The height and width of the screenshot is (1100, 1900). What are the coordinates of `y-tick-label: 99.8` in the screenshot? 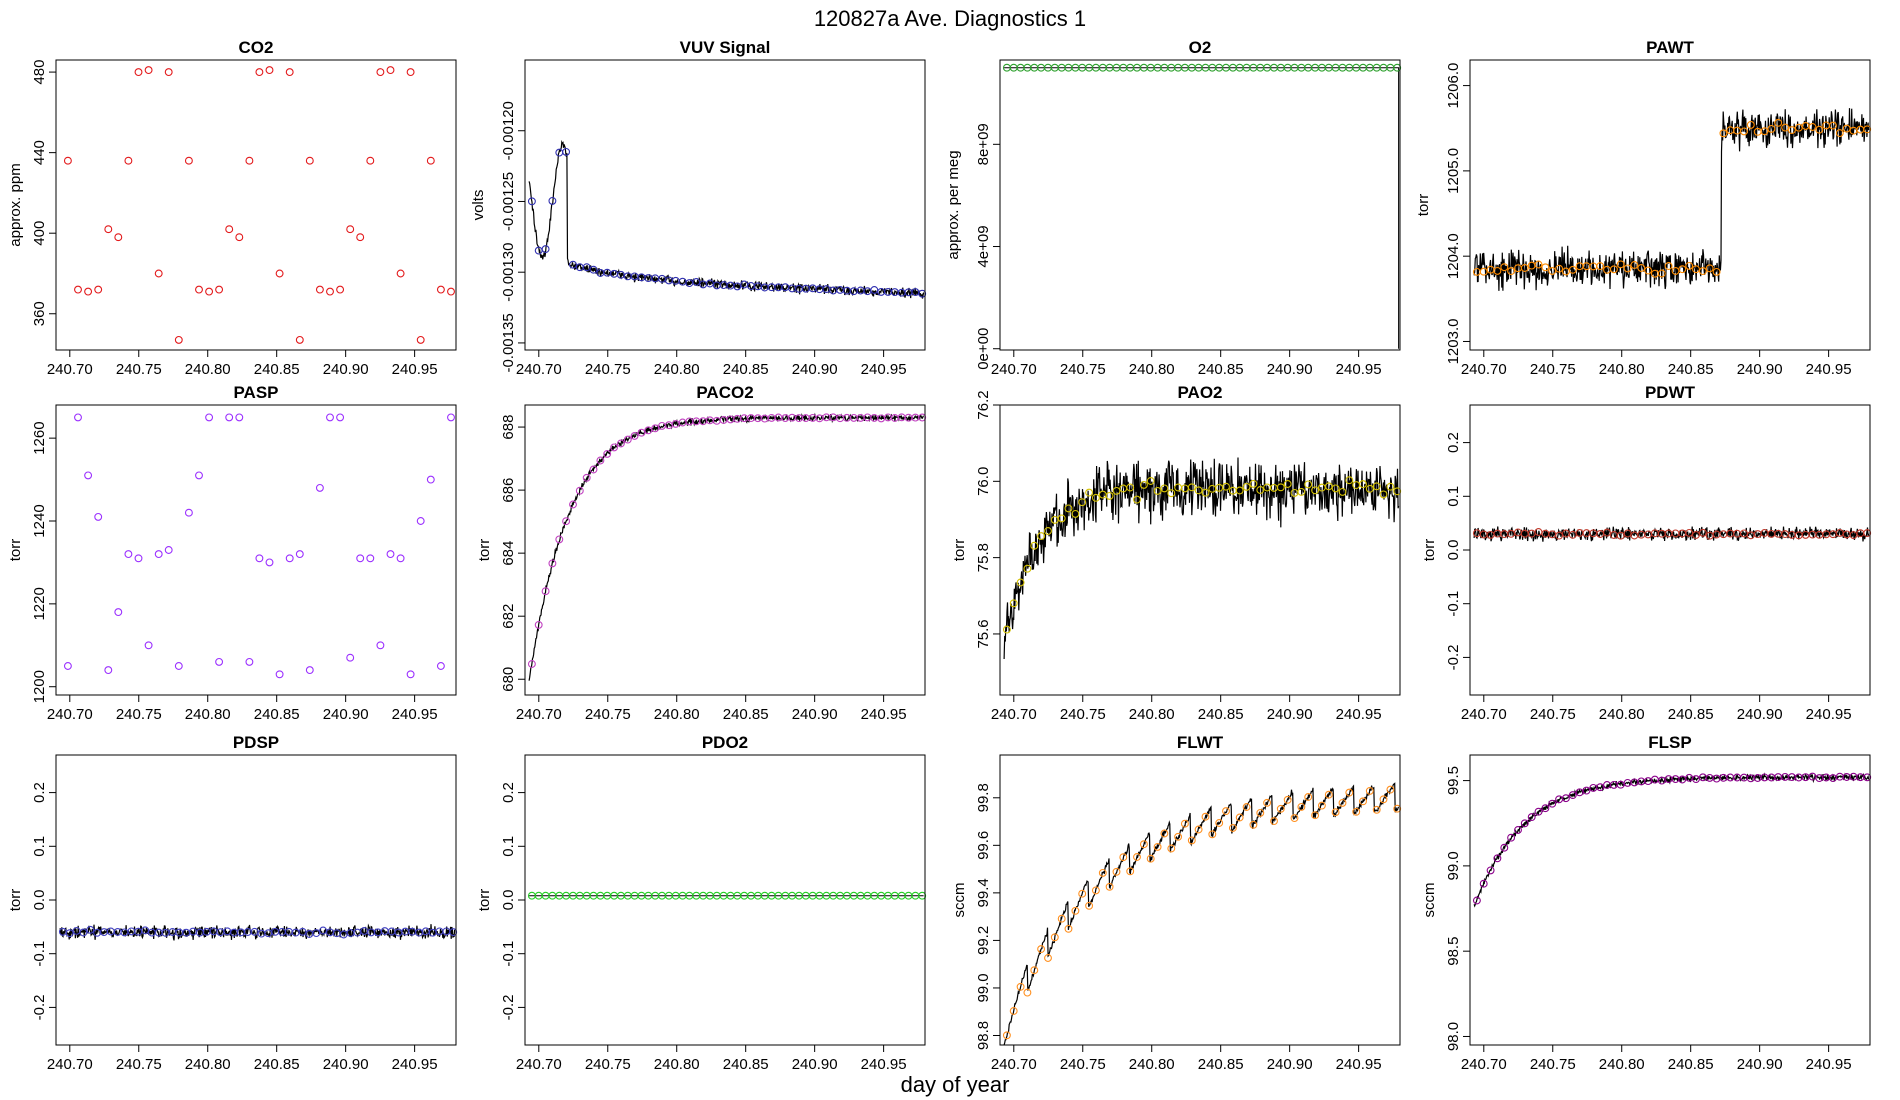 It's located at (983, 797).